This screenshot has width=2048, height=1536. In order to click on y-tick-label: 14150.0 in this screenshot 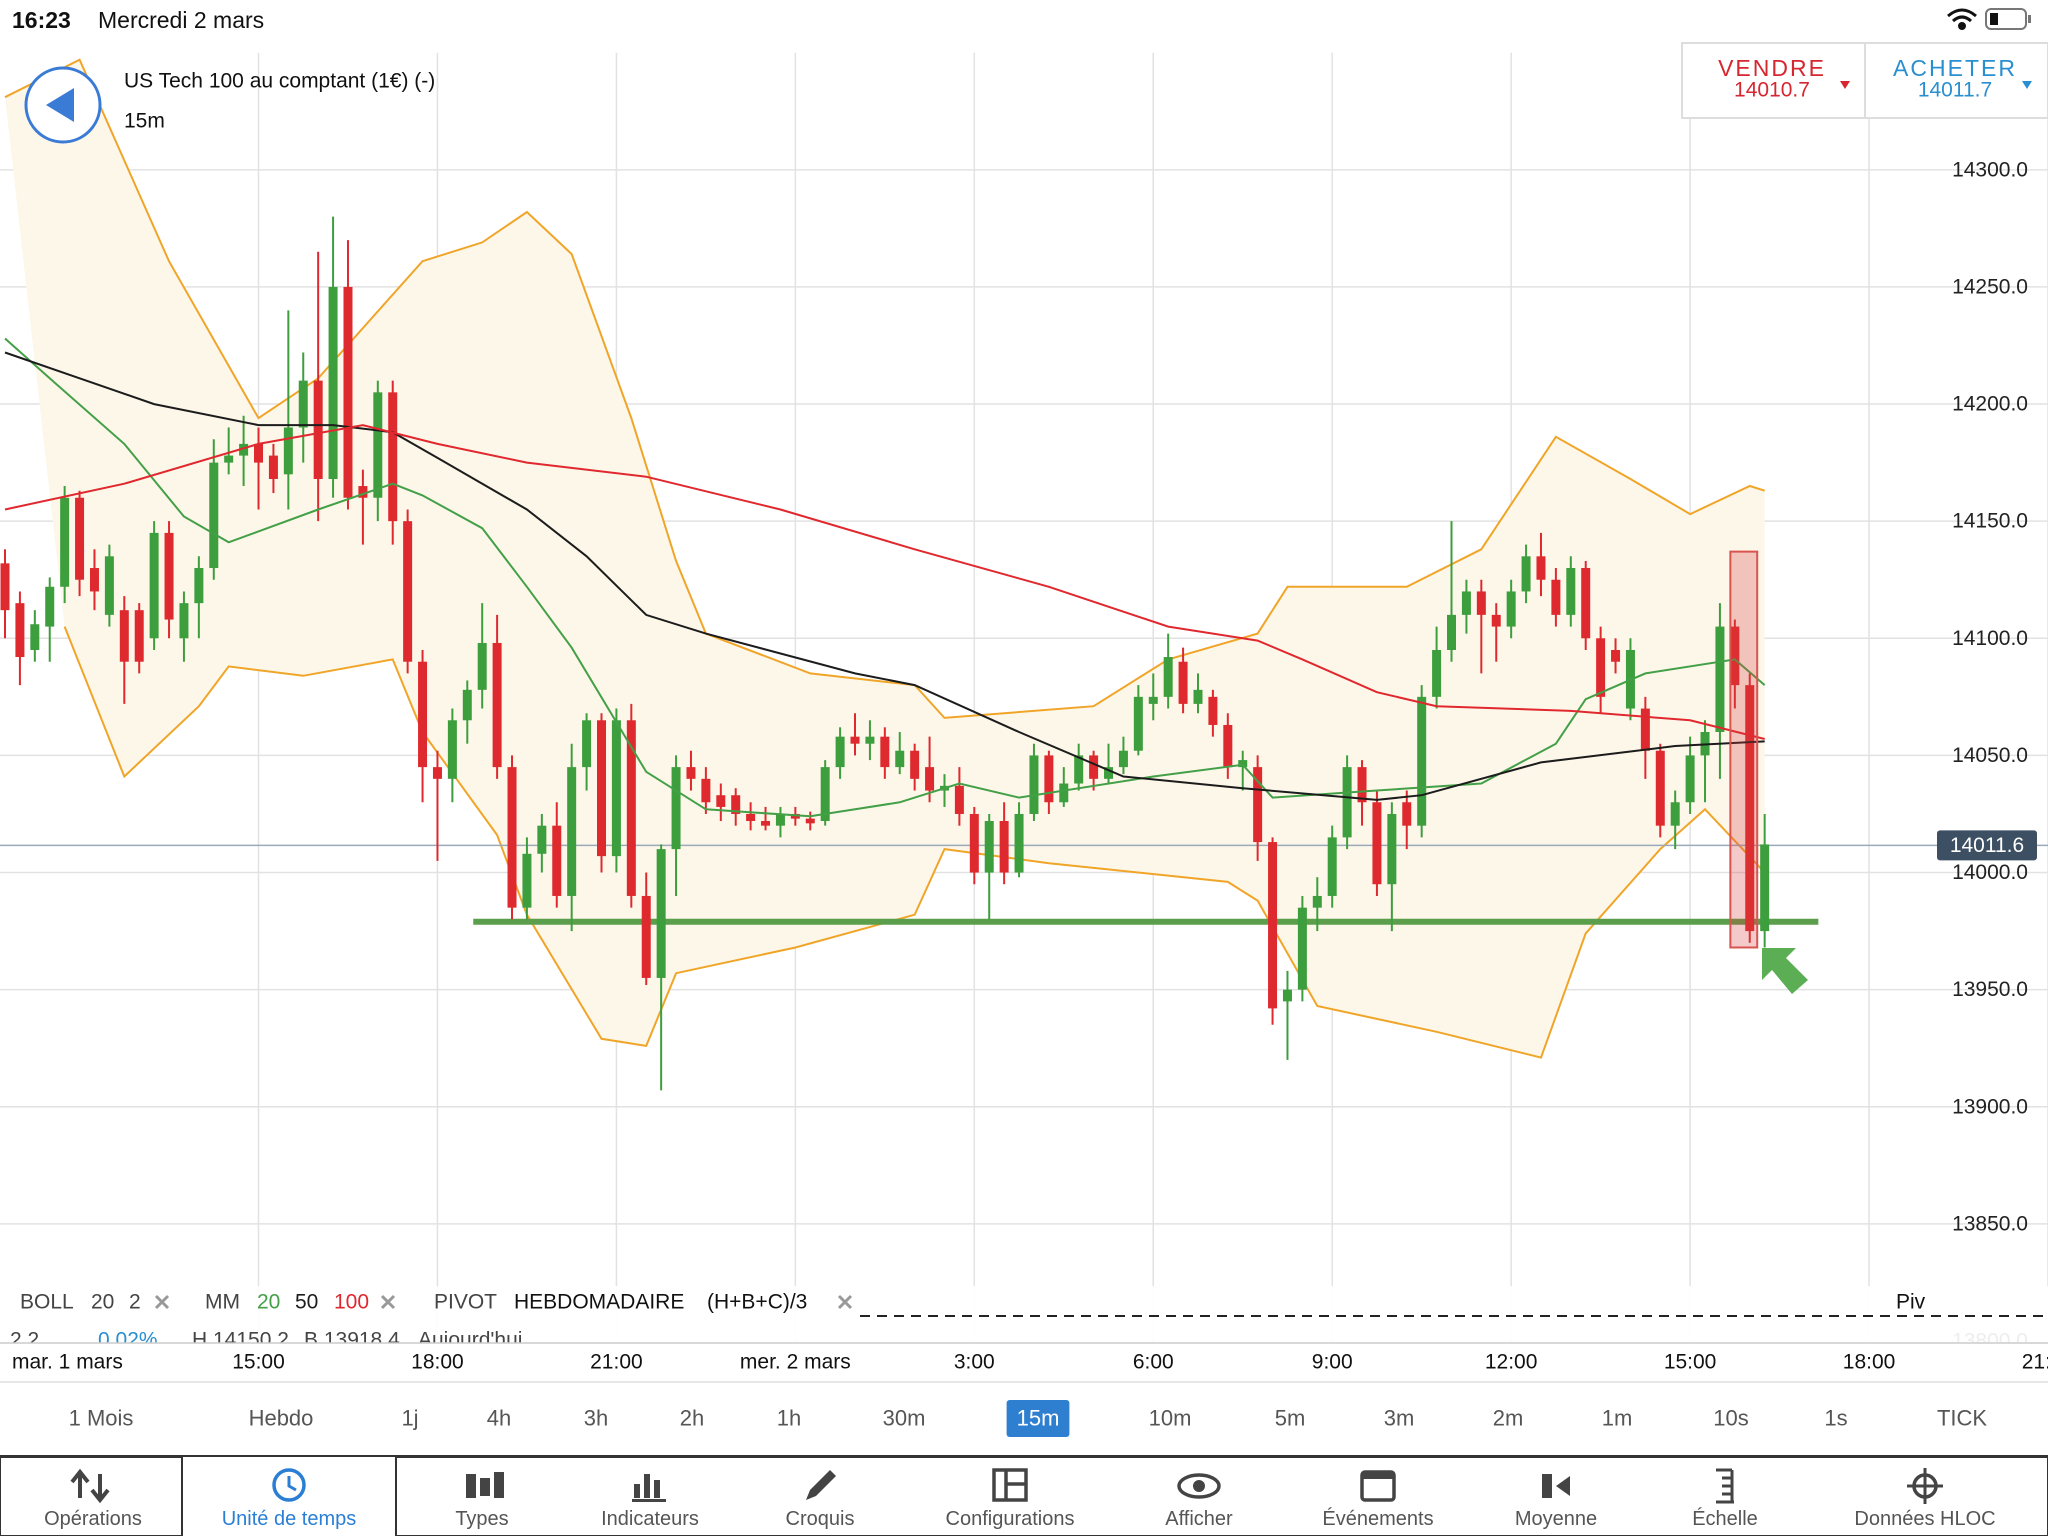, I will do `click(1990, 521)`.